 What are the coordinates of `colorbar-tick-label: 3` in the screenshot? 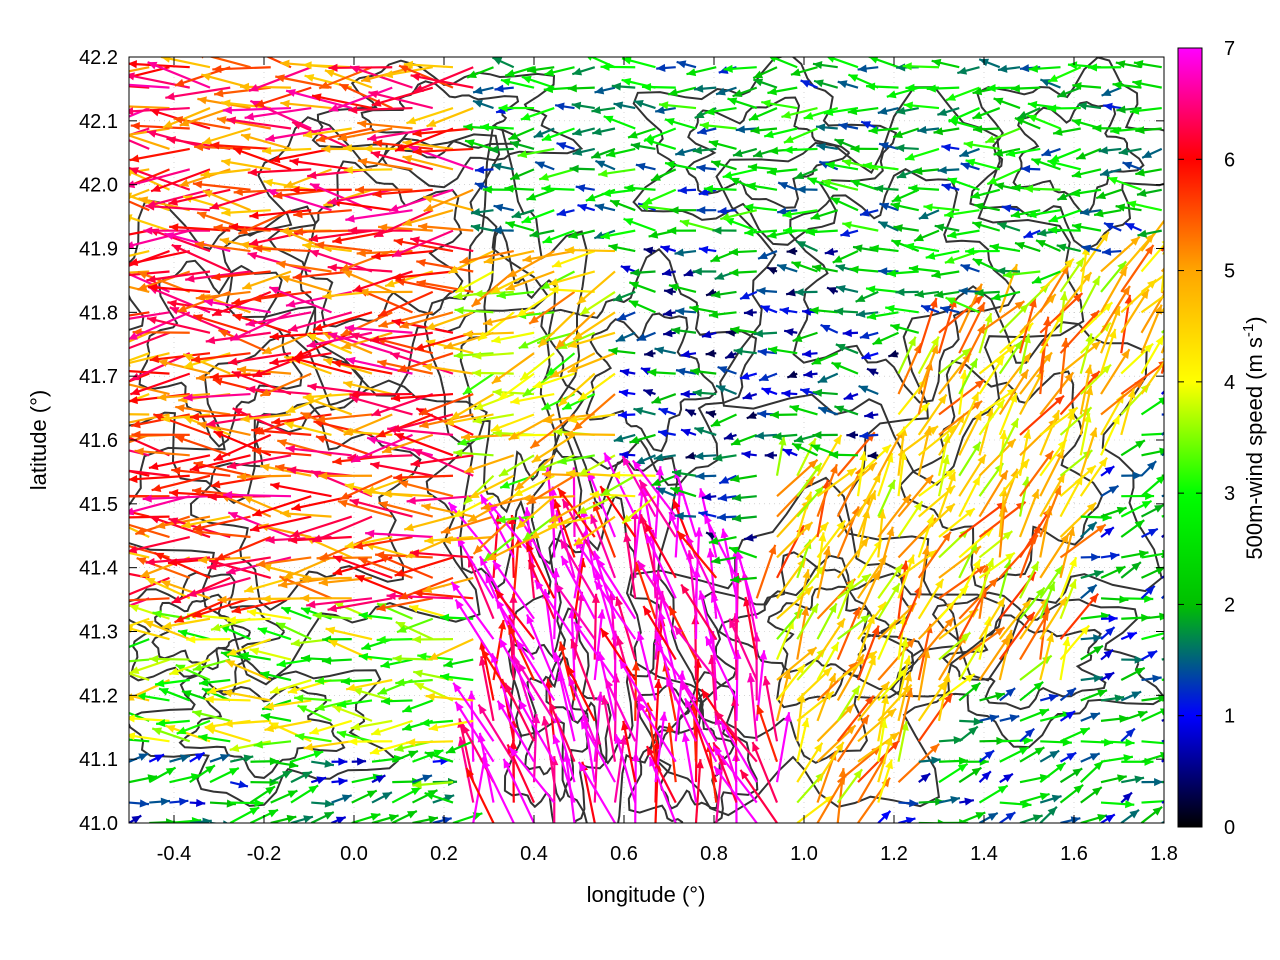 It's located at (1229, 494).